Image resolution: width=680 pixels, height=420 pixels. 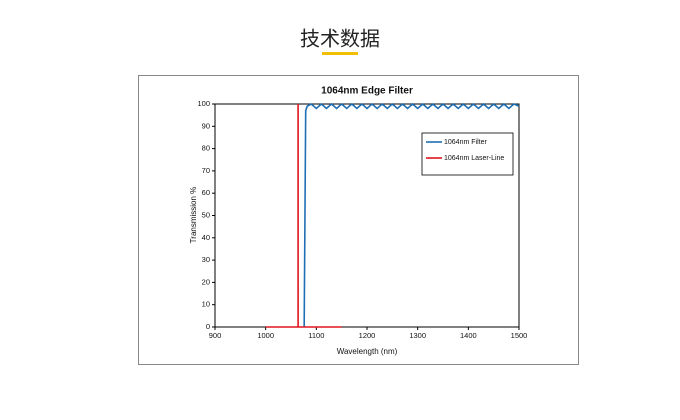 I want to click on y-tick-label: 70, so click(x=206, y=170).